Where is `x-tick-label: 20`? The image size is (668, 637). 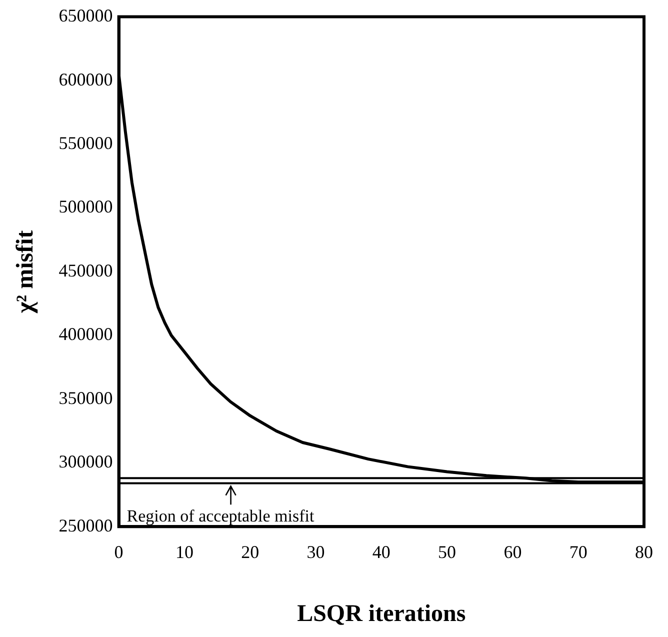
x-tick-label: 20 is located at coordinates (250, 552).